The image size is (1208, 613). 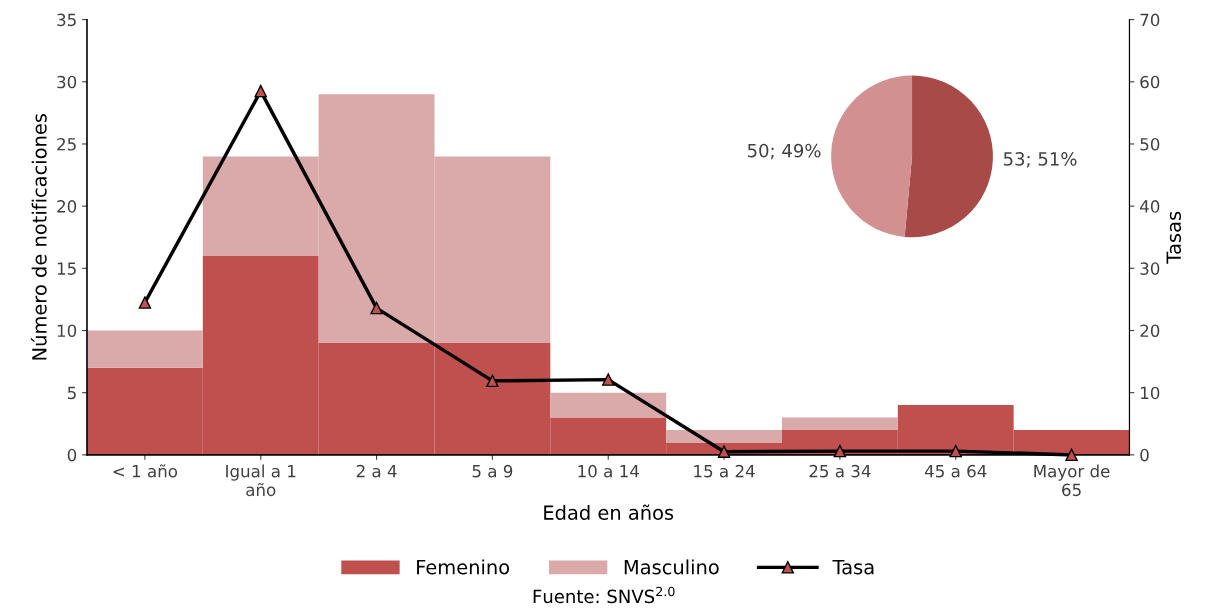 I want to click on y-tick-label: 0, so click(x=72, y=455).